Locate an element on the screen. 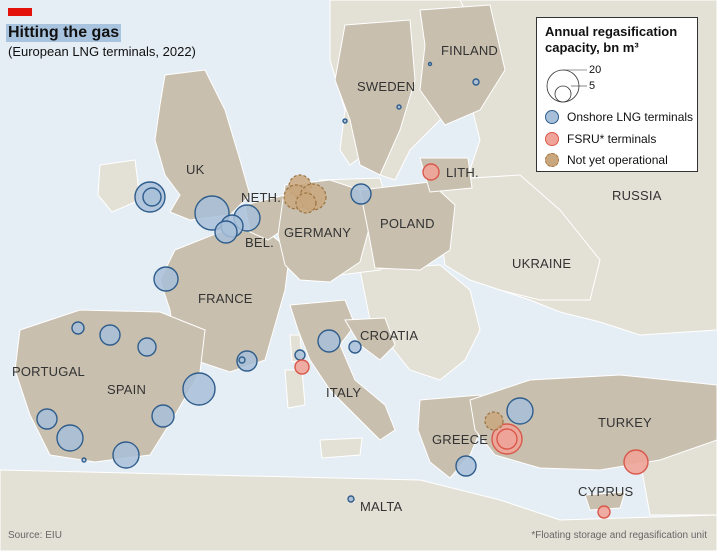  label-poland: POLAND is located at coordinates (407, 223).